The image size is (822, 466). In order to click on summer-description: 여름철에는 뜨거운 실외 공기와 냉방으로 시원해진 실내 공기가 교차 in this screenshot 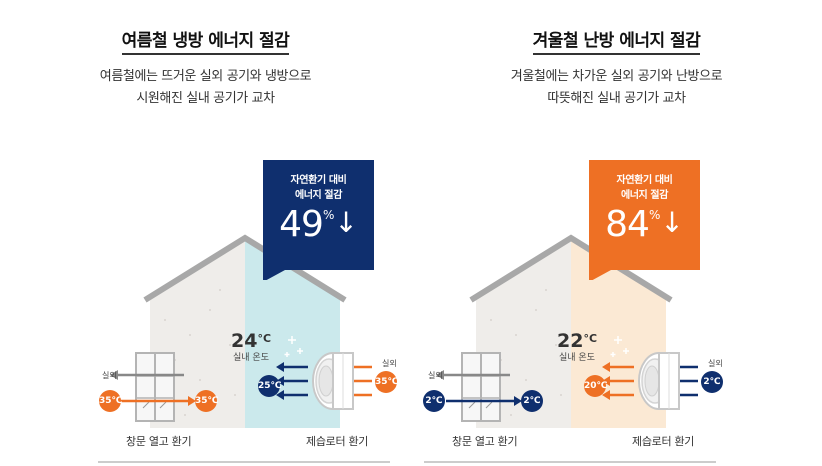, I will do `click(205, 87)`.